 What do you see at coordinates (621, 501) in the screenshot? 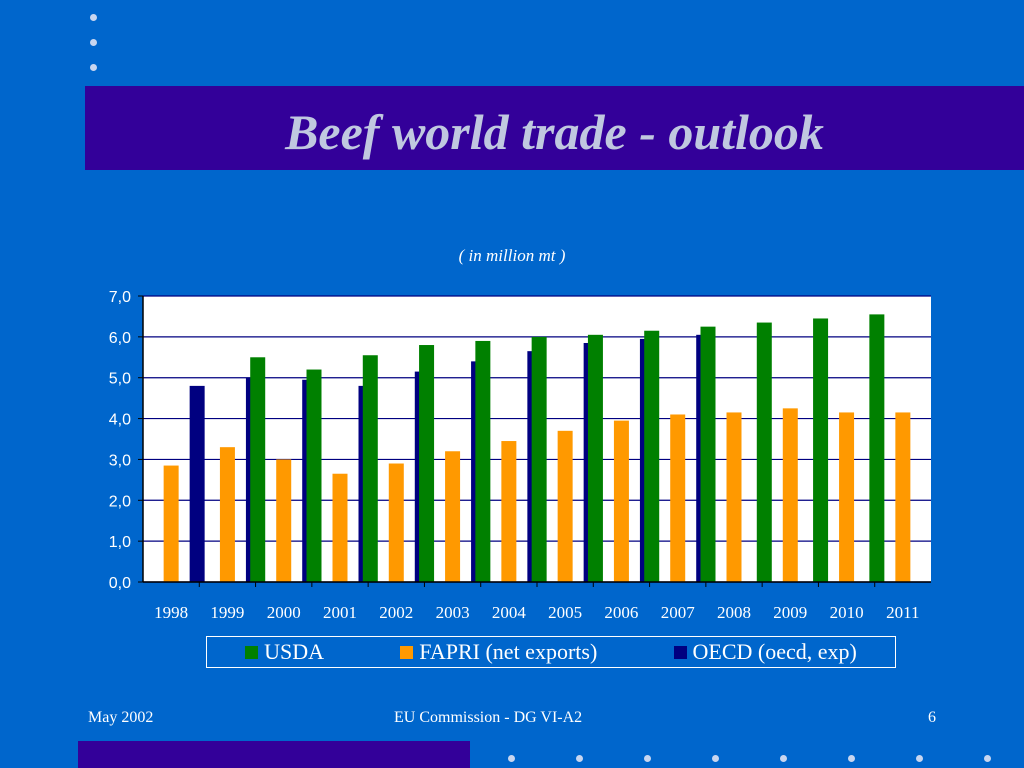
I see `bar-fapri-2006` at bounding box center [621, 501].